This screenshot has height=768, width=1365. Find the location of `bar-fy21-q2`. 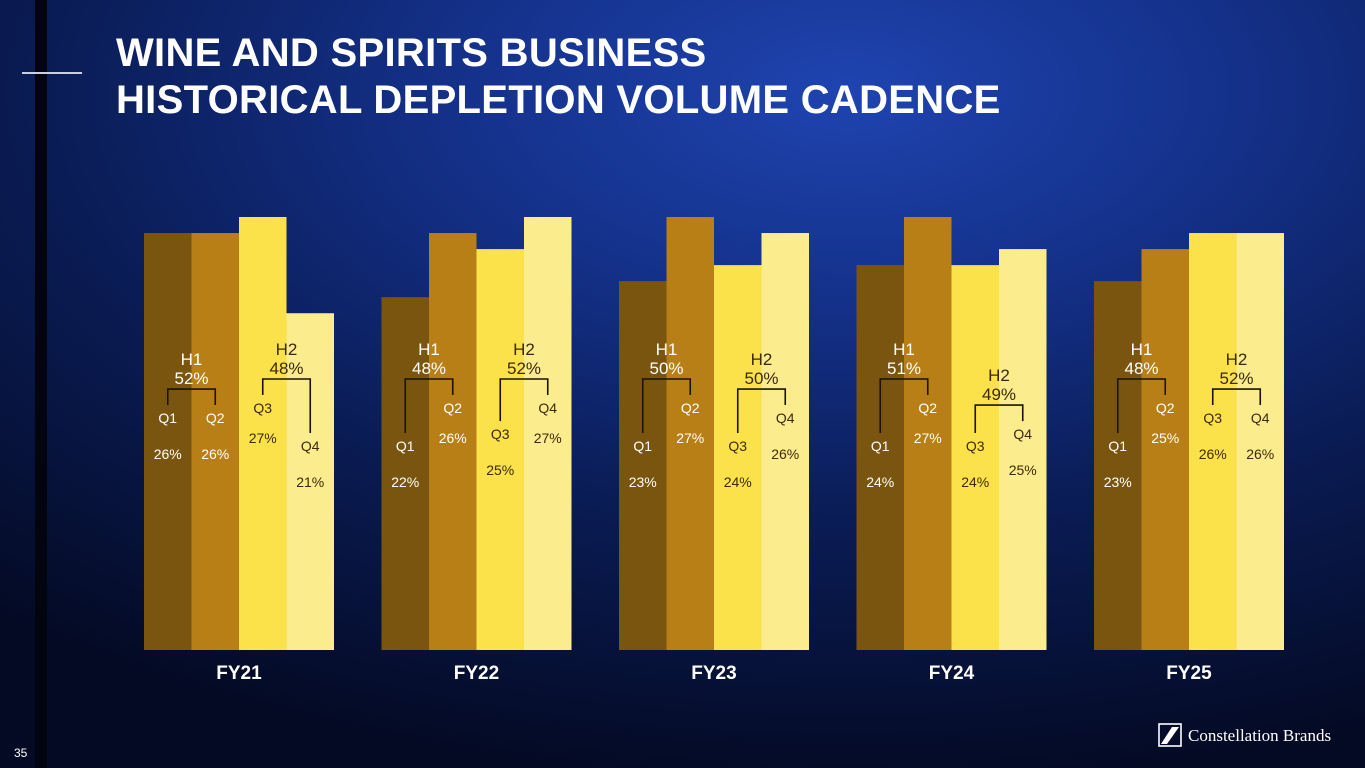

bar-fy21-q2 is located at coordinates (215, 441).